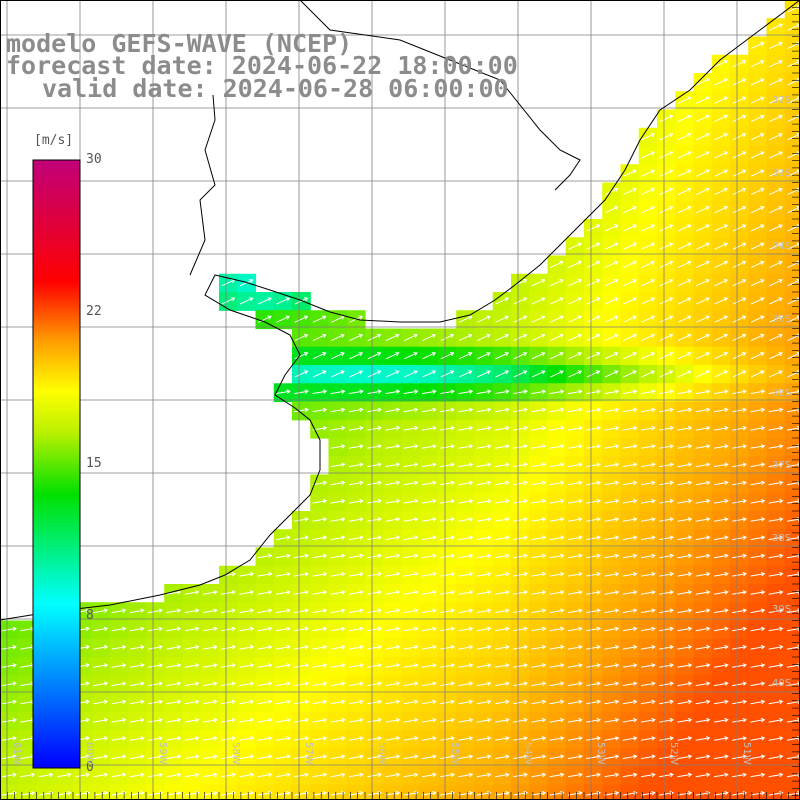  What do you see at coordinates (89, 753) in the screenshot?
I see `lon-label-60w: 60W` at bounding box center [89, 753].